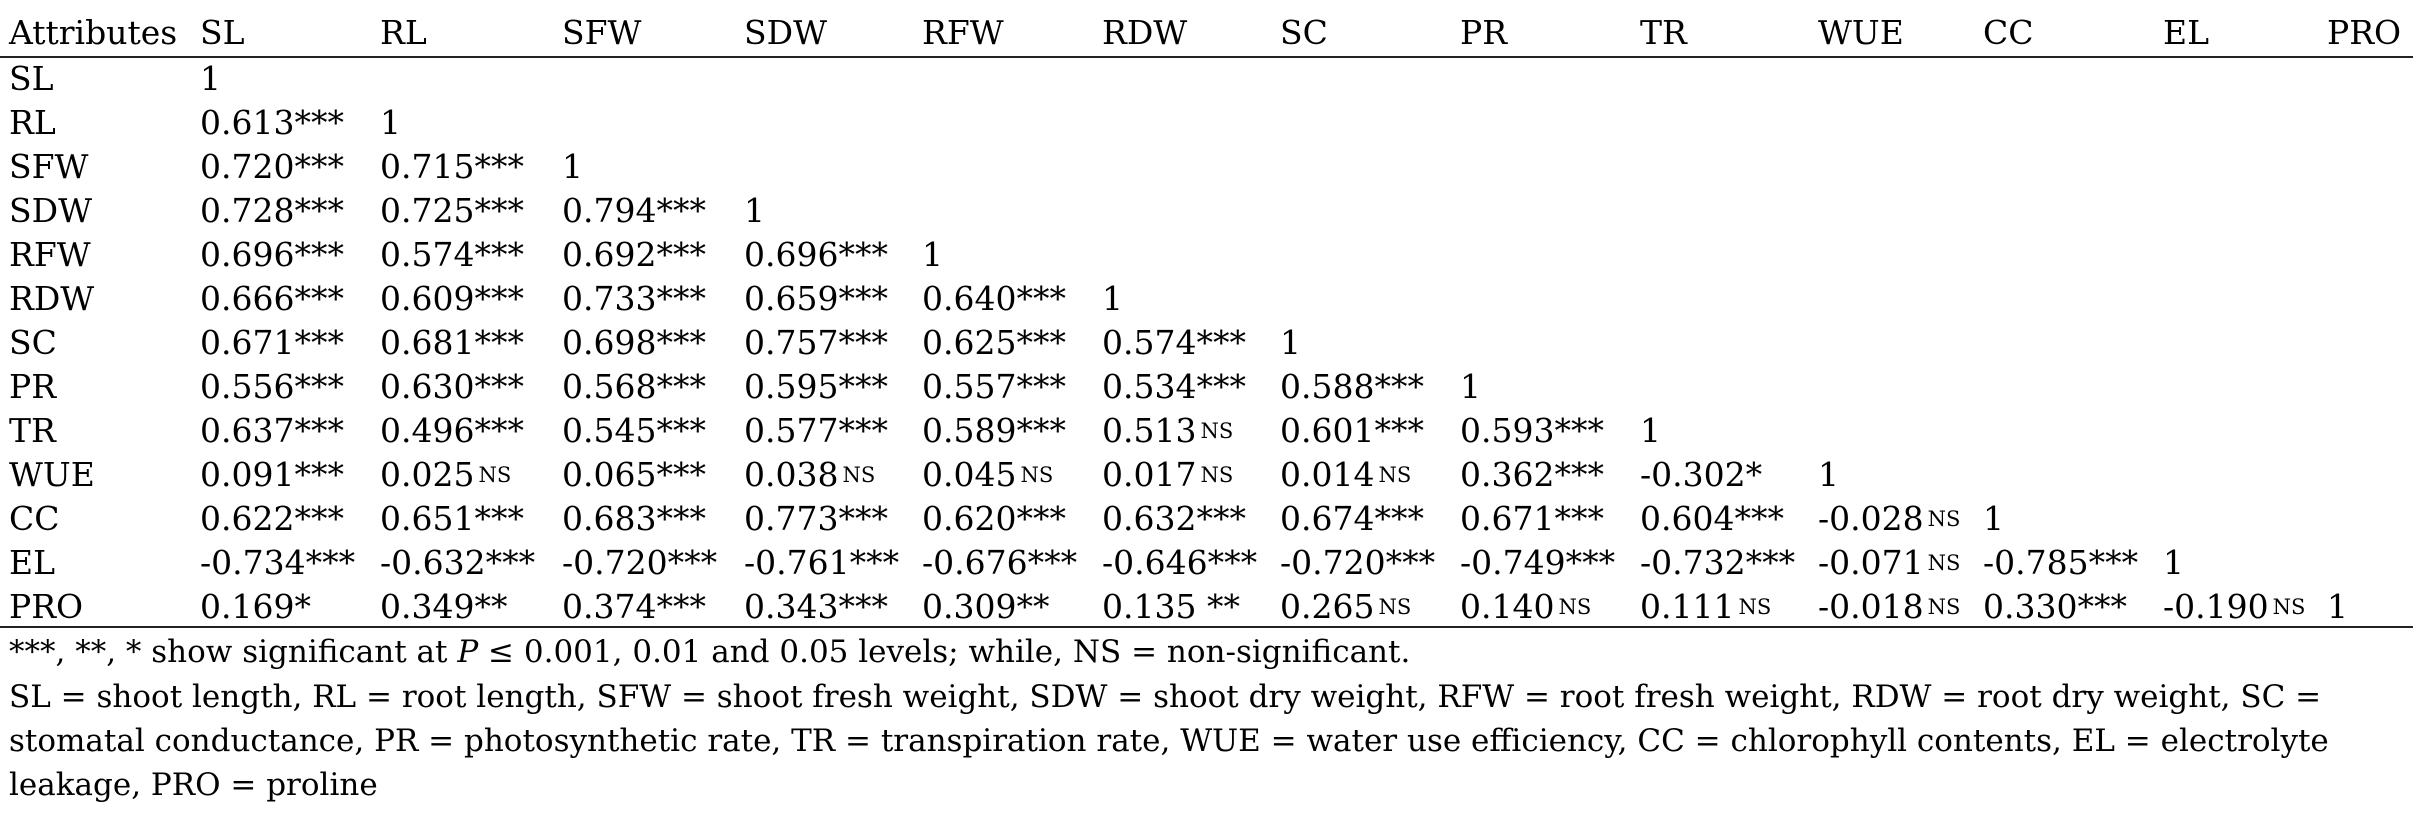 The image size is (2413, 813). I want to click on correlation-value: 0.330***, so click(2055, 606).